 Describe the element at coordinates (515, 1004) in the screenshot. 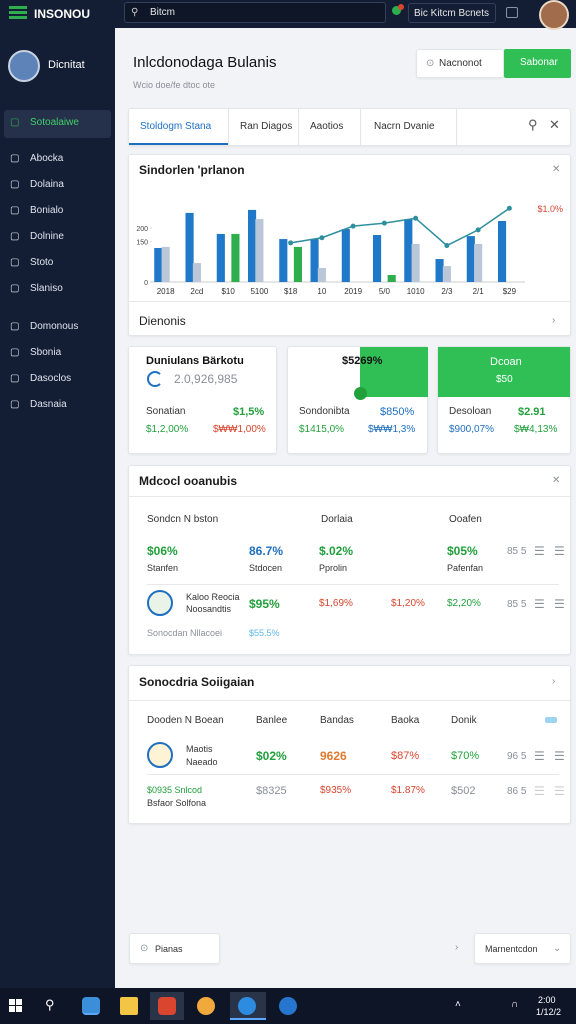

I see `tray-icon: ∩` at that location.